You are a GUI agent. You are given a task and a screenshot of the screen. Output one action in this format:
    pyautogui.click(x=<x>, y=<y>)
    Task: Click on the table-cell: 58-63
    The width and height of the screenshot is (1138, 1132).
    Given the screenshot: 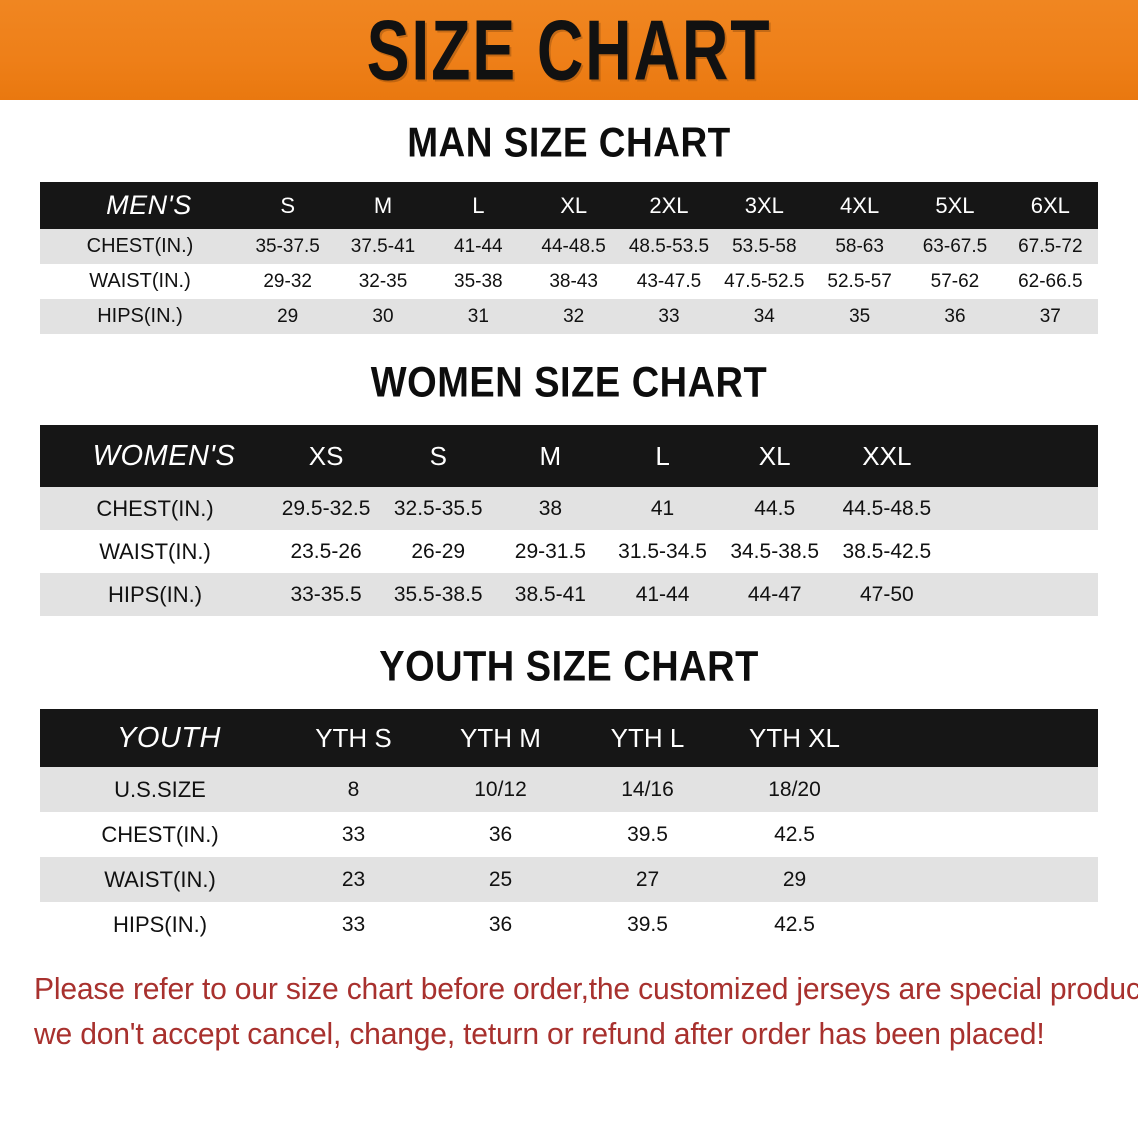 What is the action you would take?
    pyautogui.click(x=859, y=246)
    